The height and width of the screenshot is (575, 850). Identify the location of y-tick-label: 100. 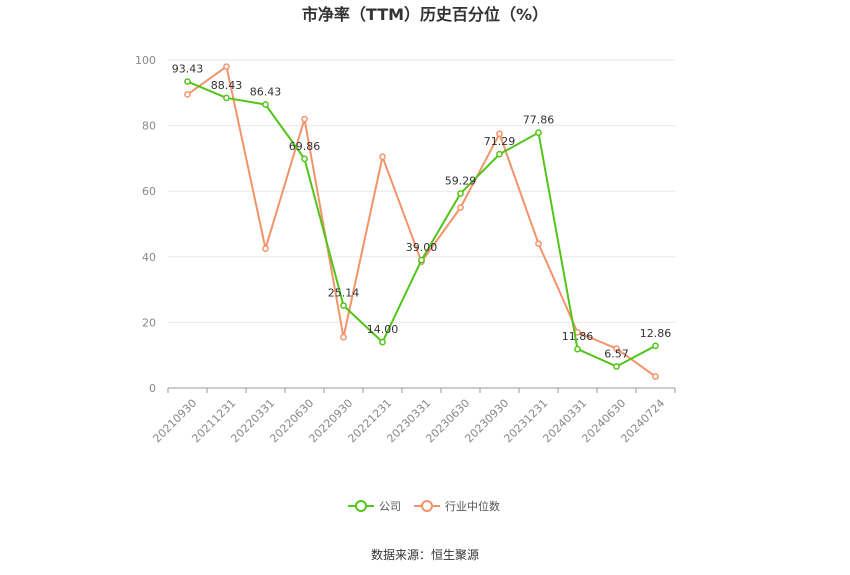
(145, 60).